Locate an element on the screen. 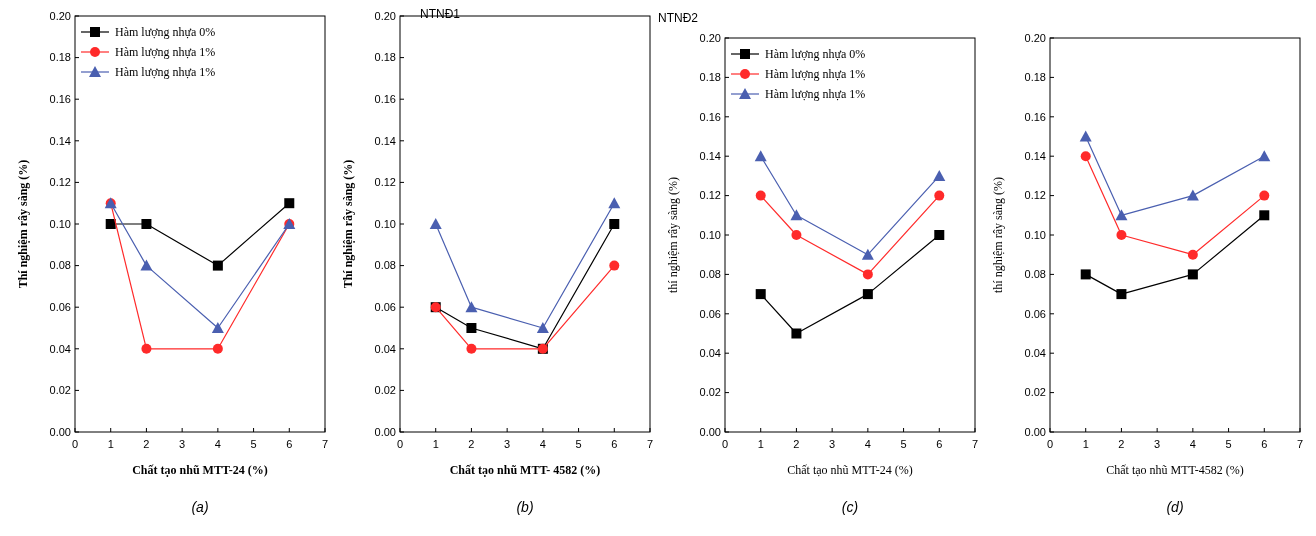 The width and height of the screenshot is (1316, 536). y-tick-label: 0.08 is located at coordinates (60, 265).